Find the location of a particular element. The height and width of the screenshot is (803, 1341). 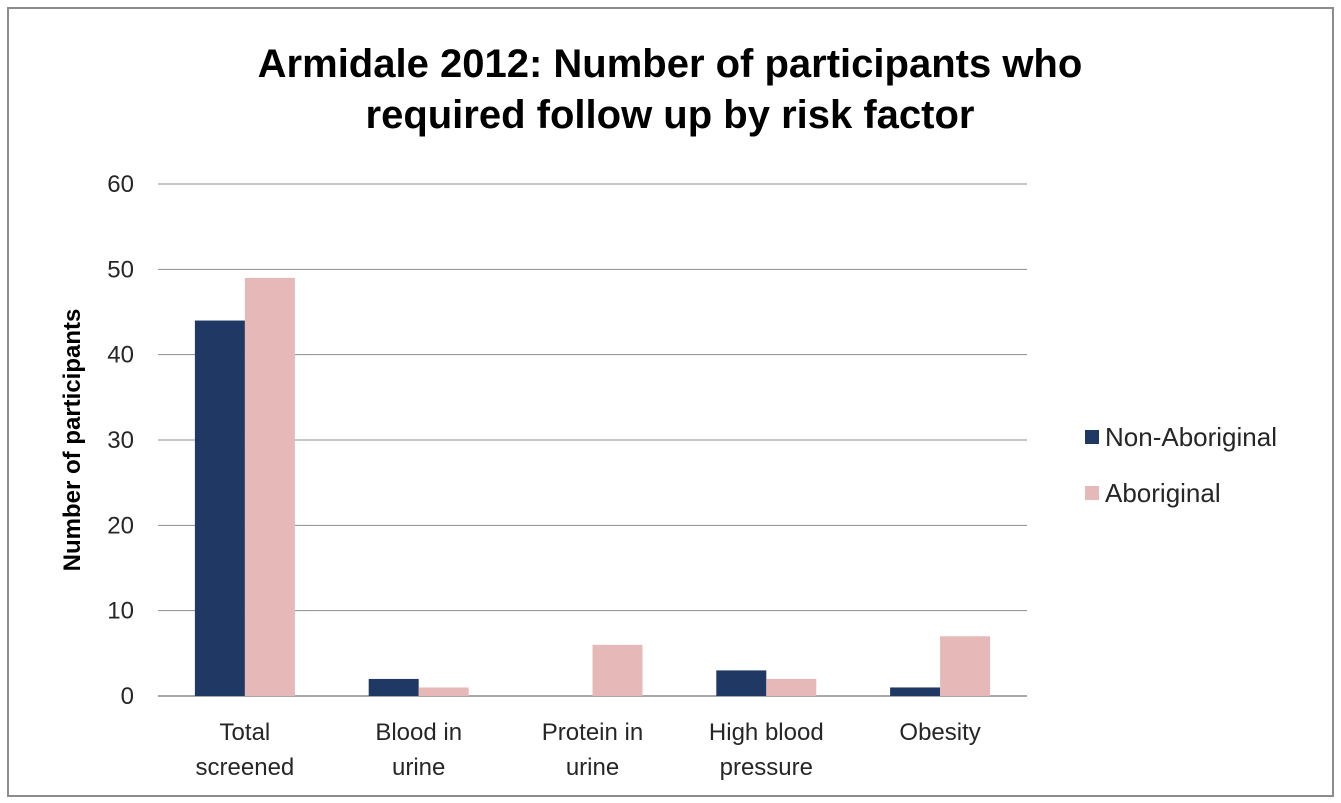

y-tick-label: 50 is located at coordinates (120, 269).